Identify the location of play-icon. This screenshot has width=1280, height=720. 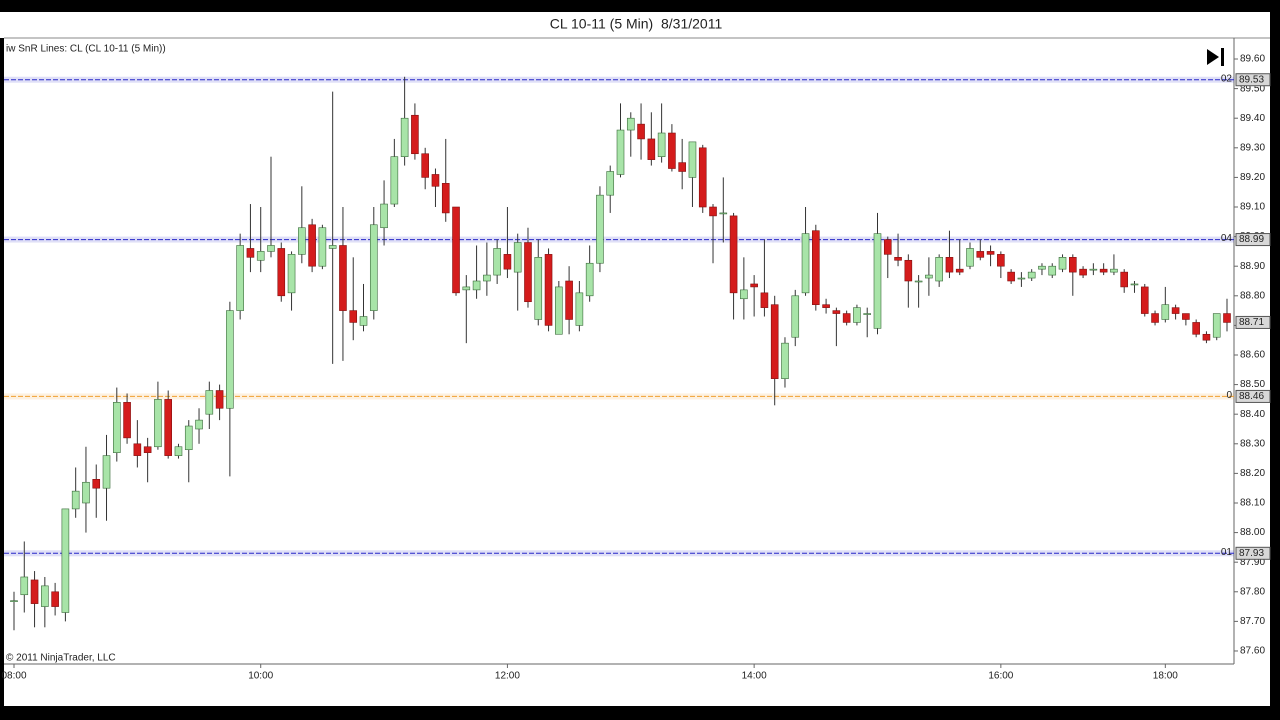
(1213, 57).